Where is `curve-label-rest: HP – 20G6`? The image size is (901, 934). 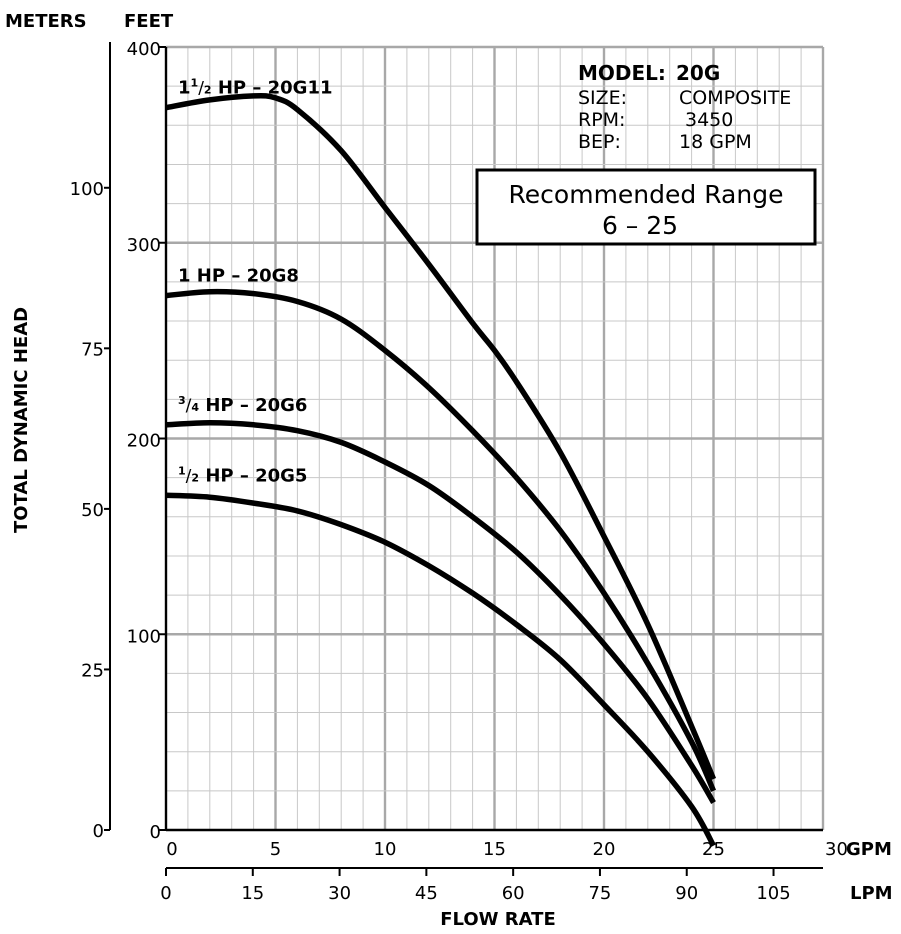 curve-label-rest: HP – 20G6 is located at coordinates (253, 405).